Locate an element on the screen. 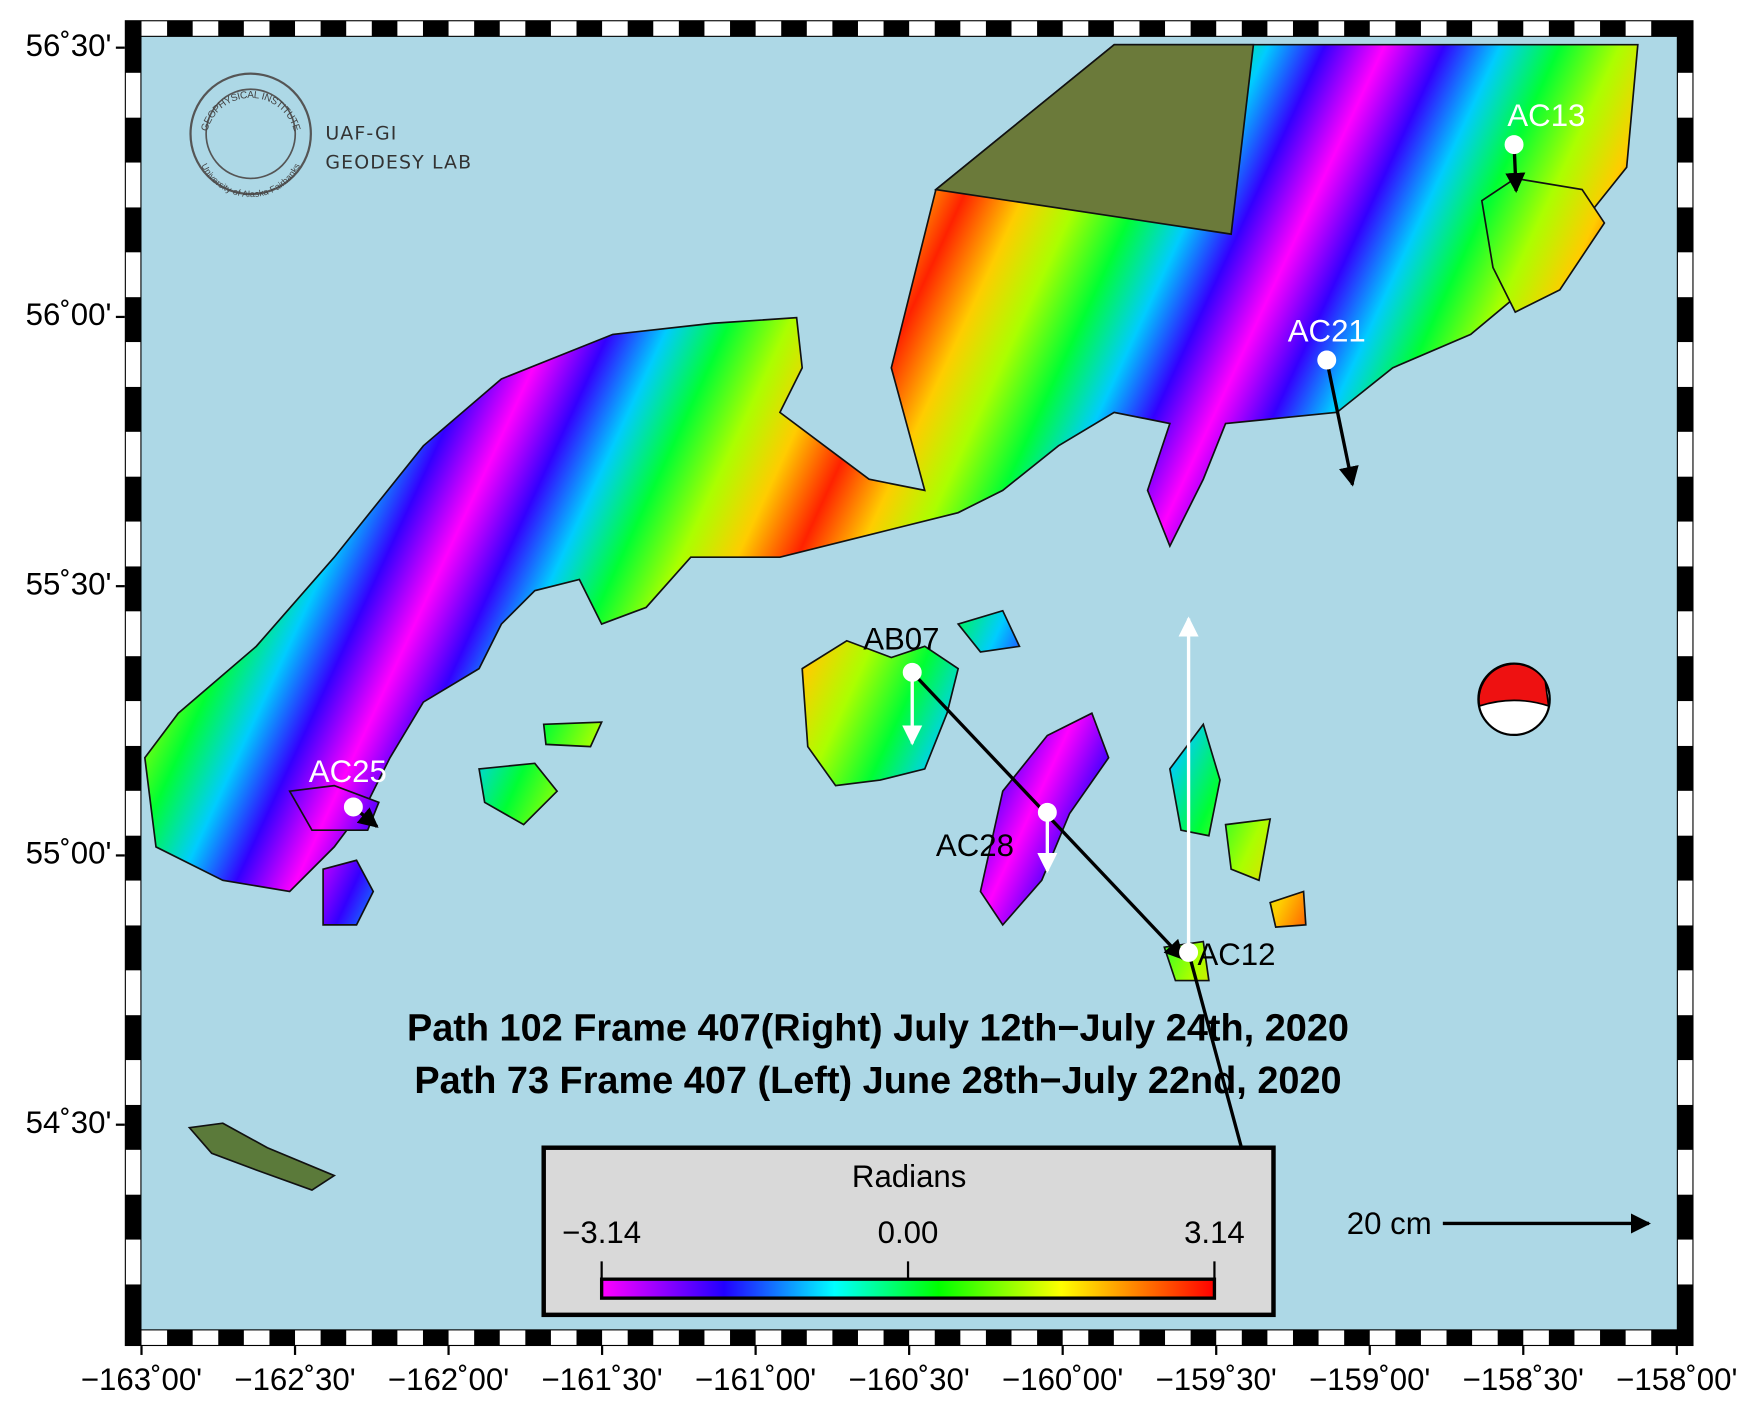  x-tick-label: −160˚30' is located at coordinates (909, 1379).